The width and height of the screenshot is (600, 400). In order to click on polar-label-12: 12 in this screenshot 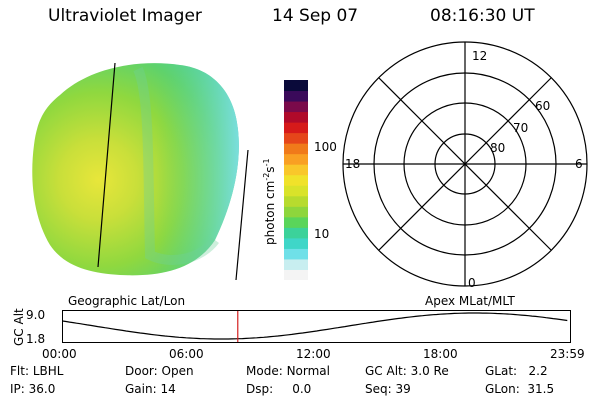, I will do `click(479, 56)`.